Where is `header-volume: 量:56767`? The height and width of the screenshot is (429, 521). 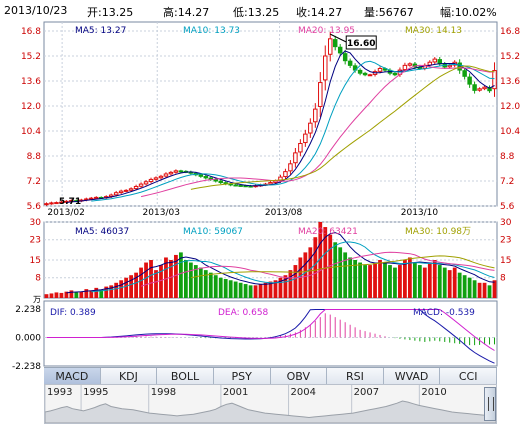 header-volume: 量:56767 is located at coordinates (389, 12).